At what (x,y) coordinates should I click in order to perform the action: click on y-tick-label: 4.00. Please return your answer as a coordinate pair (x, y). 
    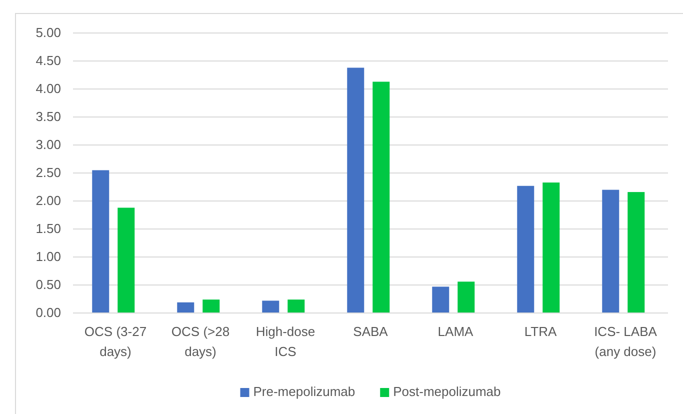
    Looking at the image, I should click on (48, 88).